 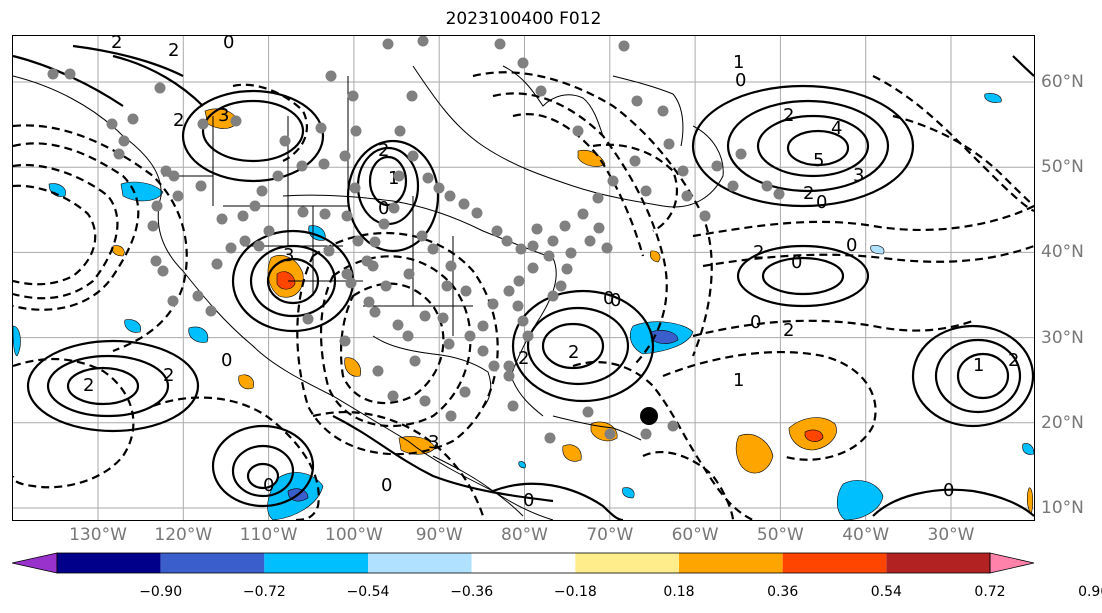 What do you see at coordinates (524, 535) in the screenshot?
I see `longitude-label: 80°W` at bounding box center [524, 535].